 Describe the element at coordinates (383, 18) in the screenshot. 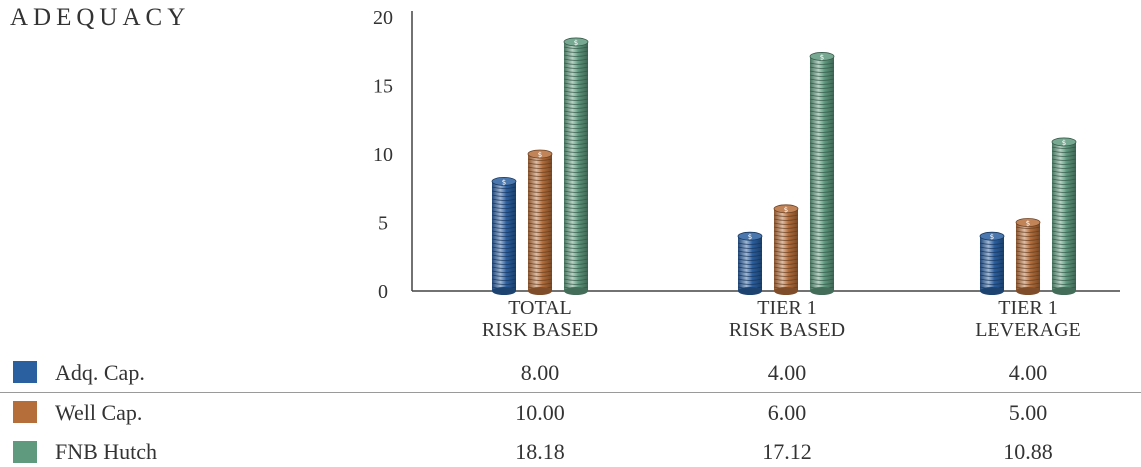

I see `y-tick-label: 20` at that location.